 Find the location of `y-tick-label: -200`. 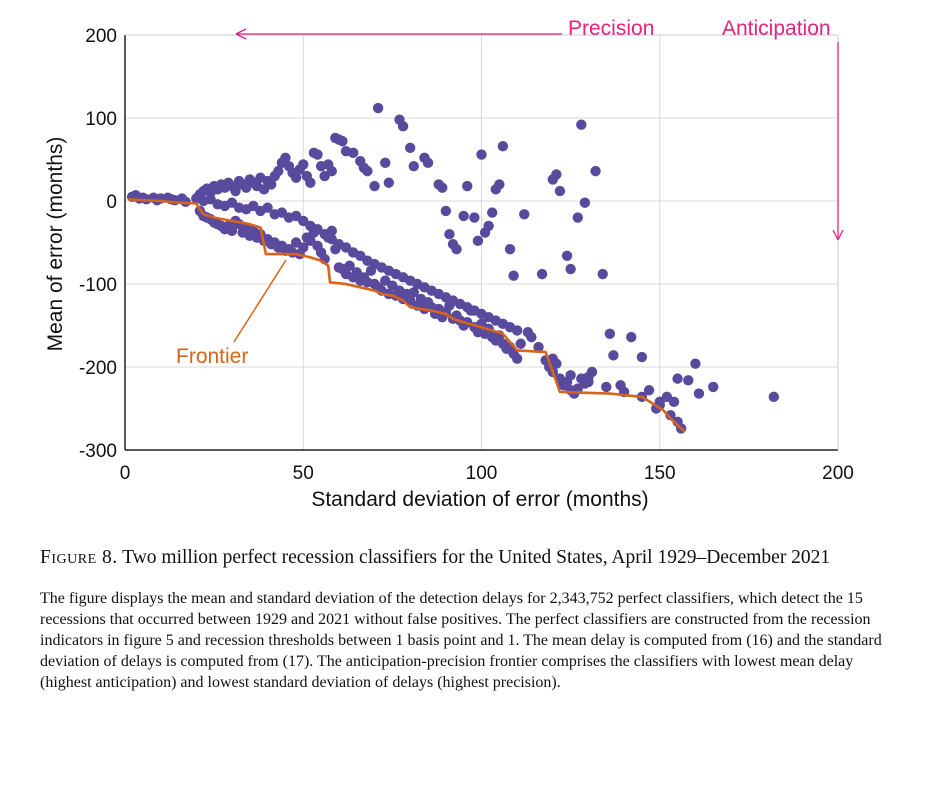

y-tick-label: -200 is located at coordinates (98, 368).